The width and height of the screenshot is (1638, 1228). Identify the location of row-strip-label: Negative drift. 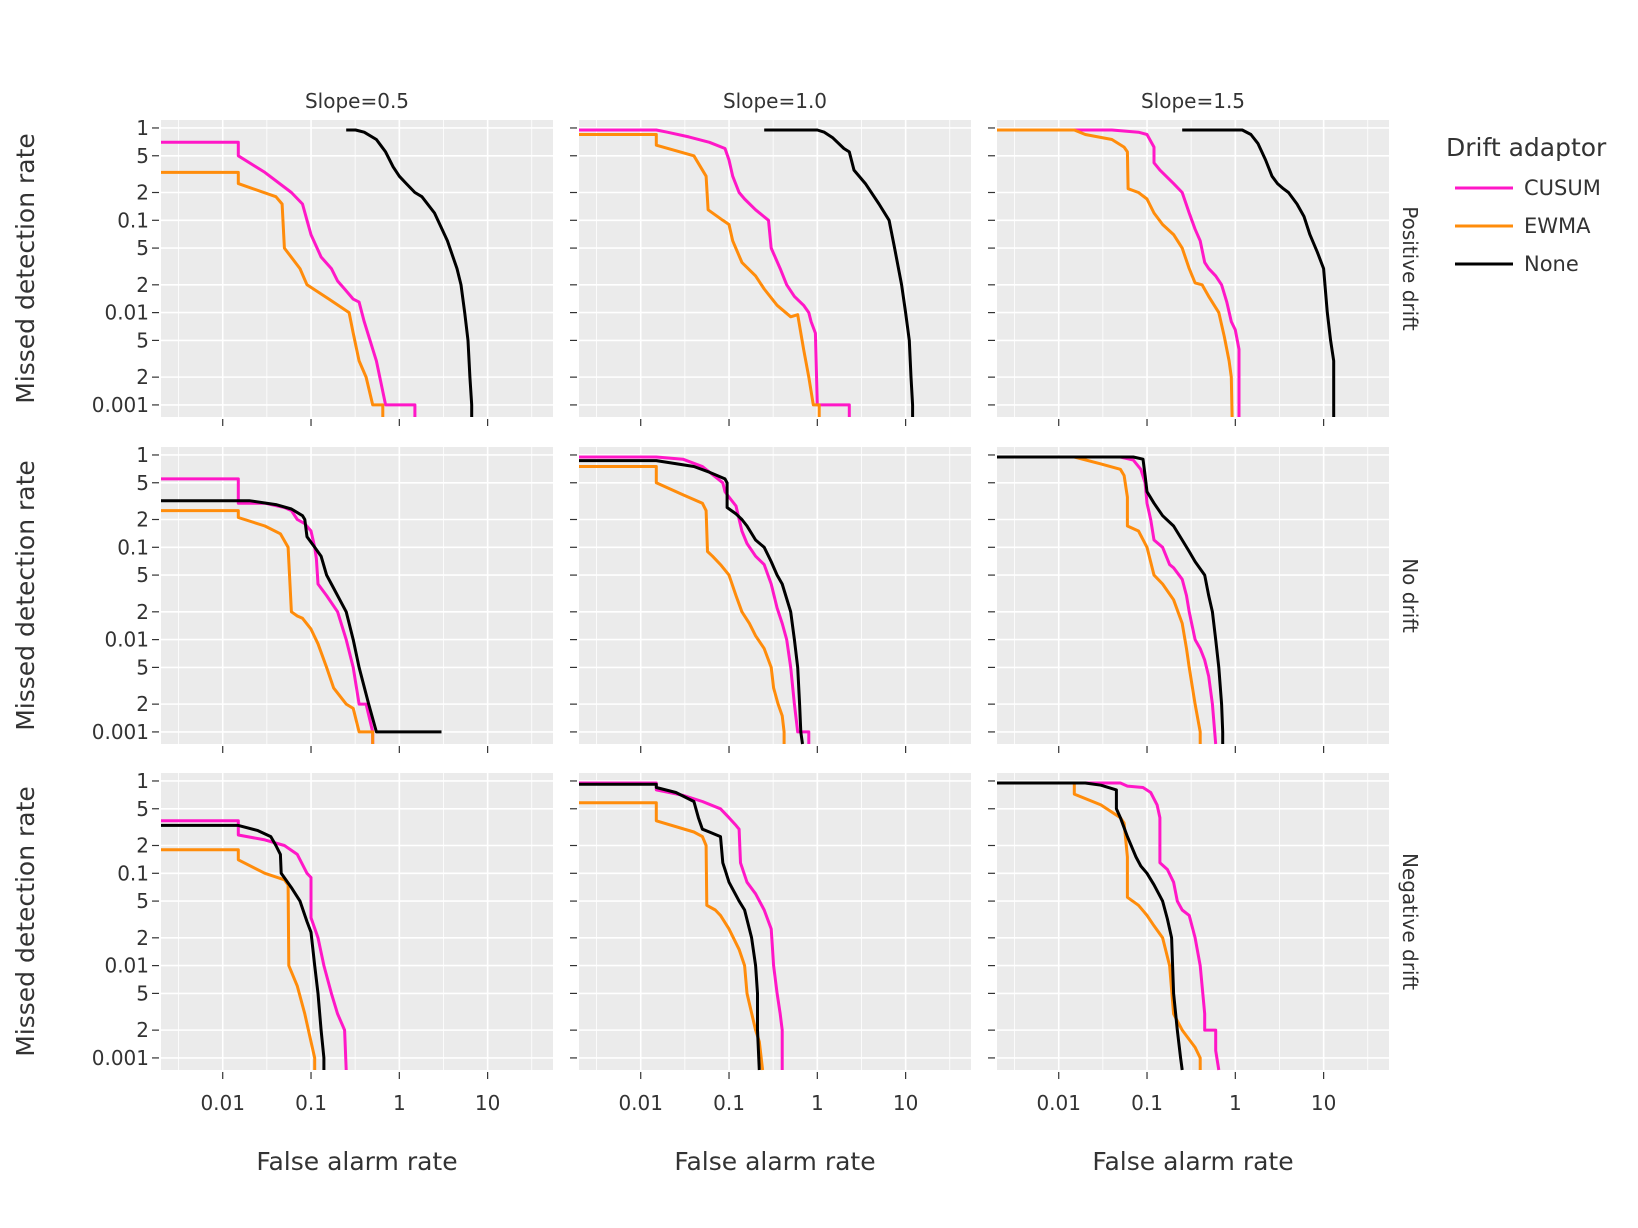
(1410, 921).